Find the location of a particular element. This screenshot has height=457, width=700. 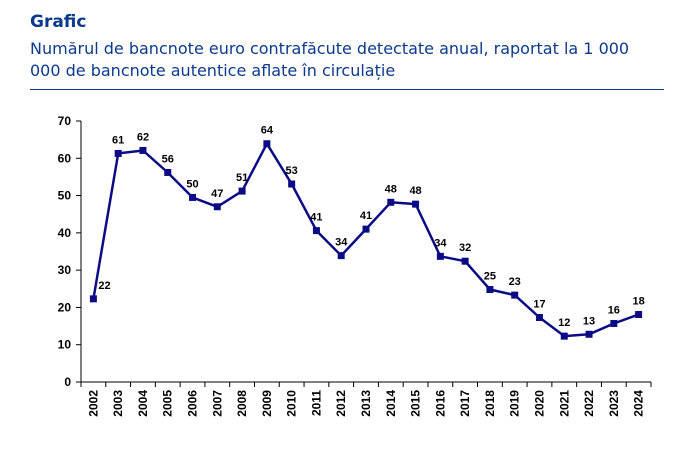

data-label: 56 is located at coordinates (168, 159).